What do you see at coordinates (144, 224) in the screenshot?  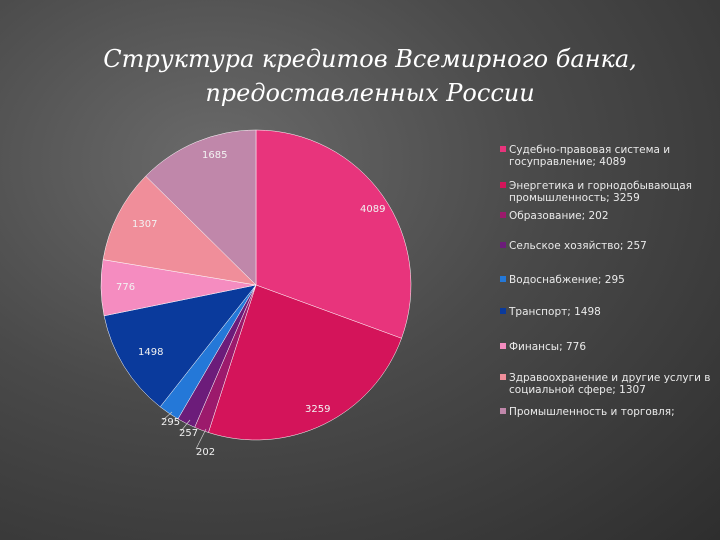 I see `data-label: 1307` at bounding box center [144, 224].